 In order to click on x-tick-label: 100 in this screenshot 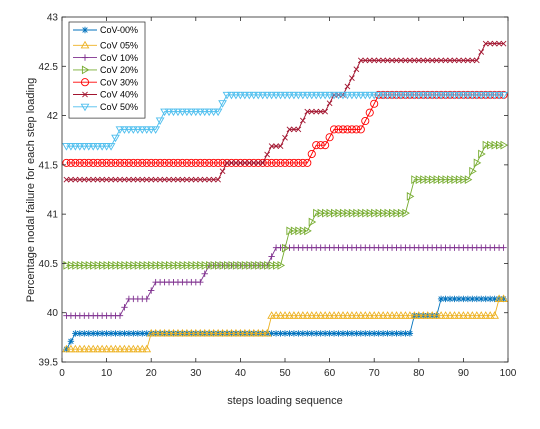, I will do `click(508, 373)`.